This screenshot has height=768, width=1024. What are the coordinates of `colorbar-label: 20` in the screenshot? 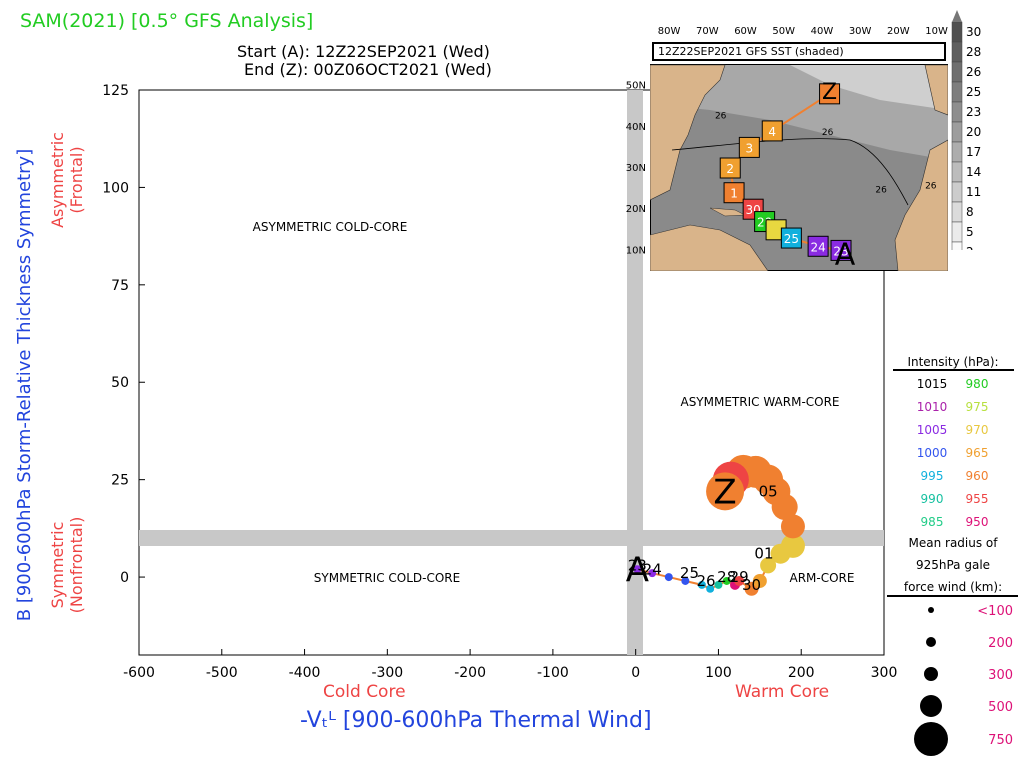 It's located at (973, 132).